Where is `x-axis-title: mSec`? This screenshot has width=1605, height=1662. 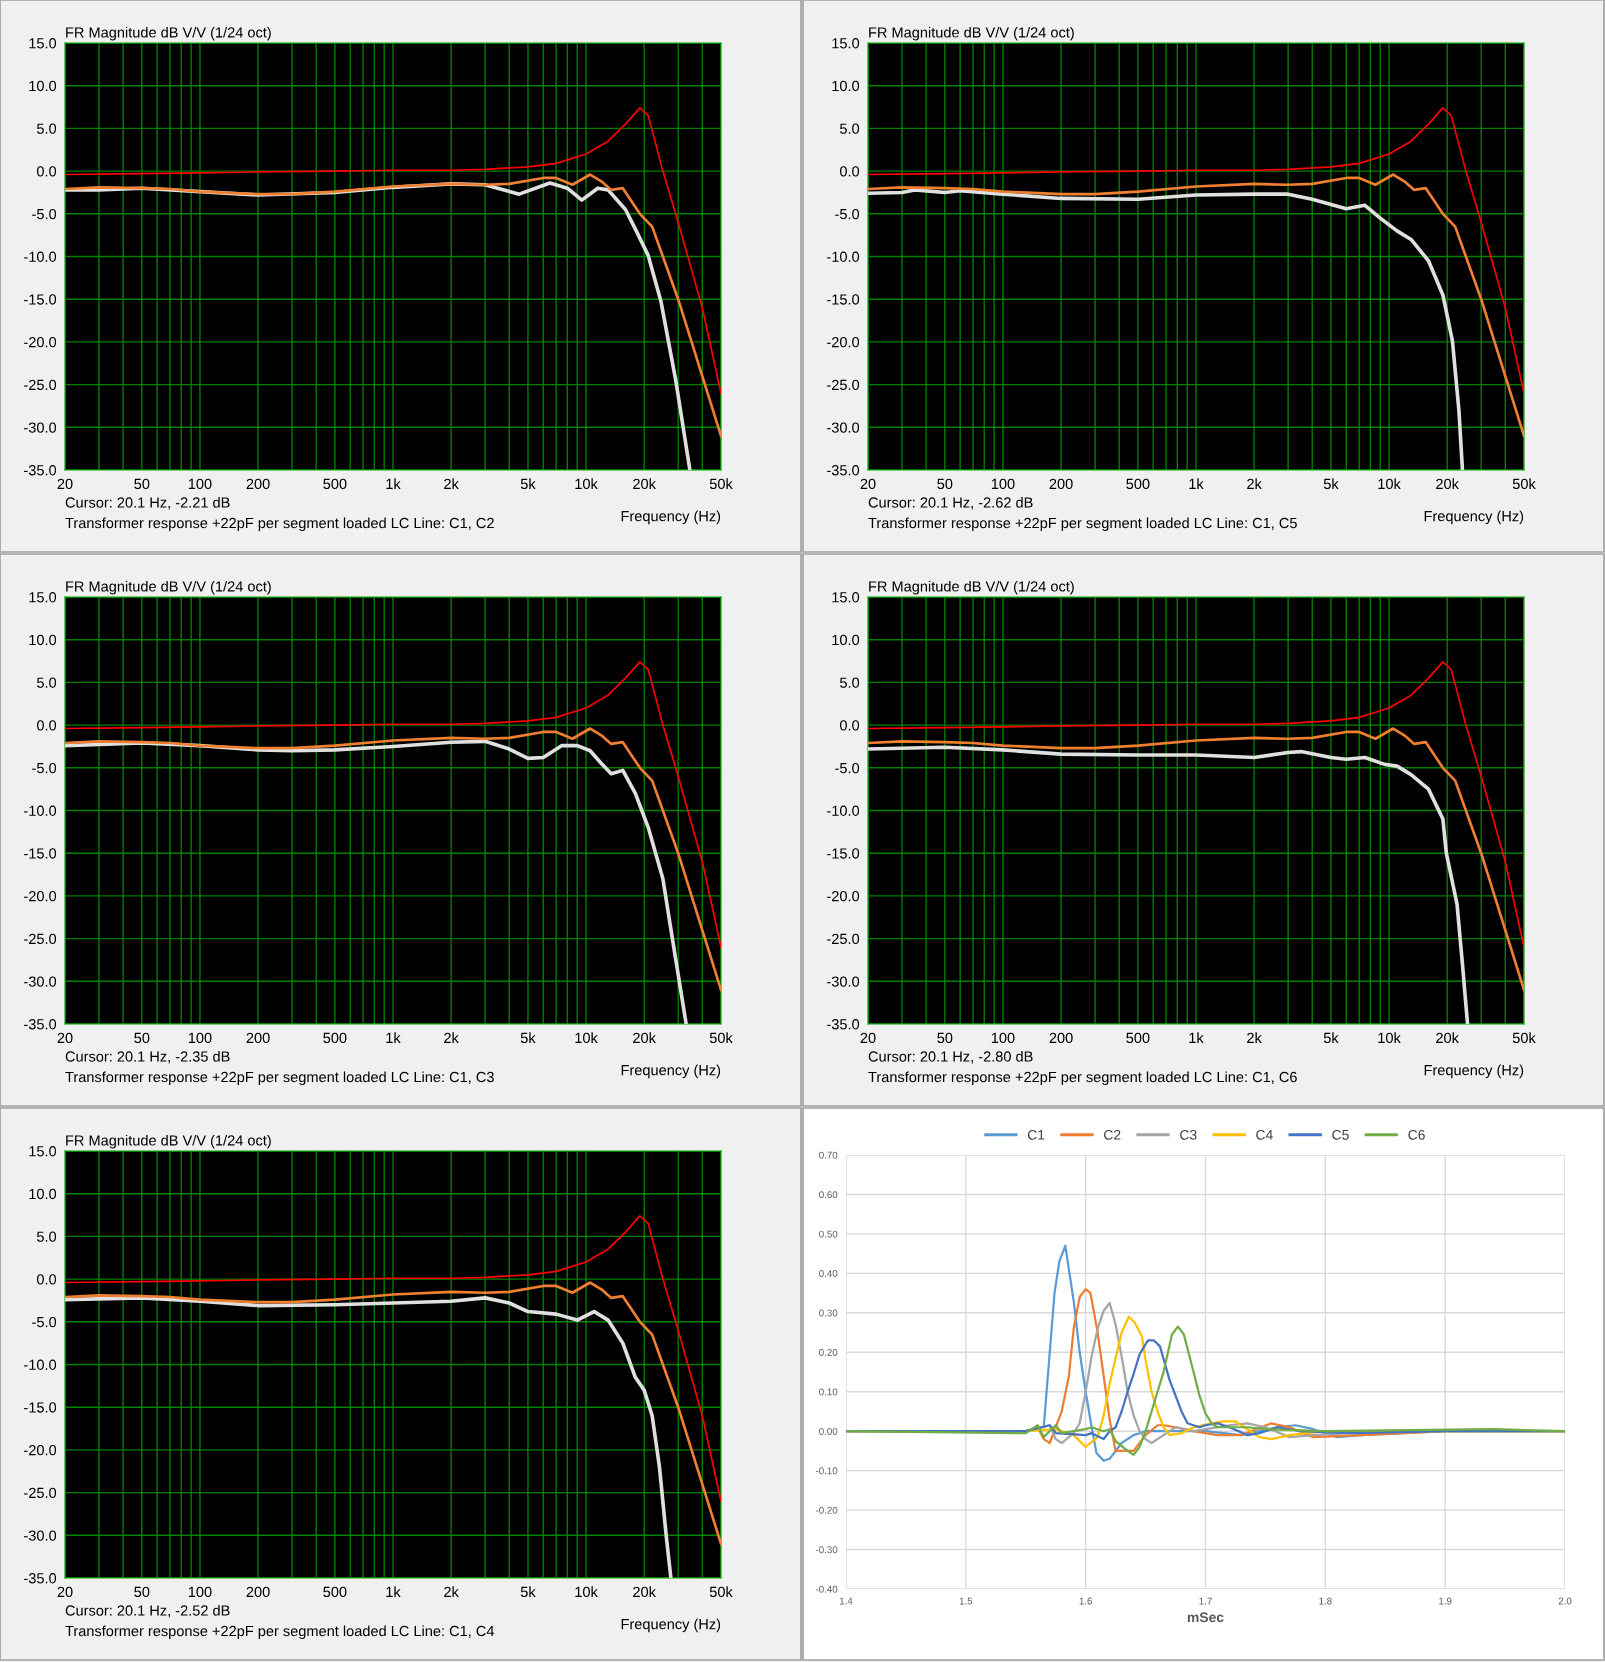 x-axis-title: mSec is located at coordinates (1205, 1617).